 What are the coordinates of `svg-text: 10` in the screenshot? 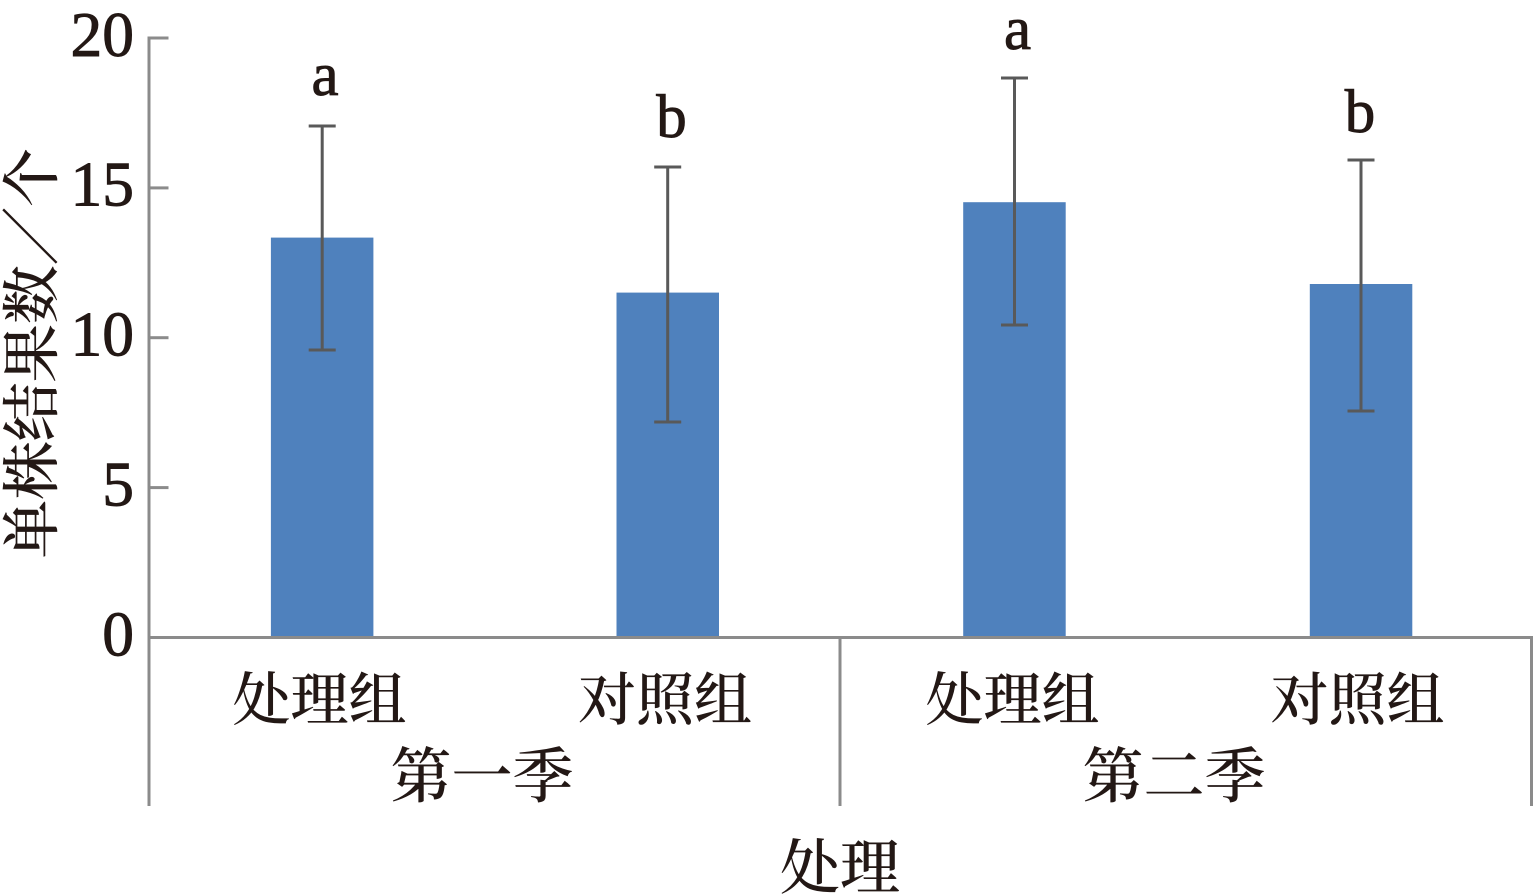 It's located at (103, 334).